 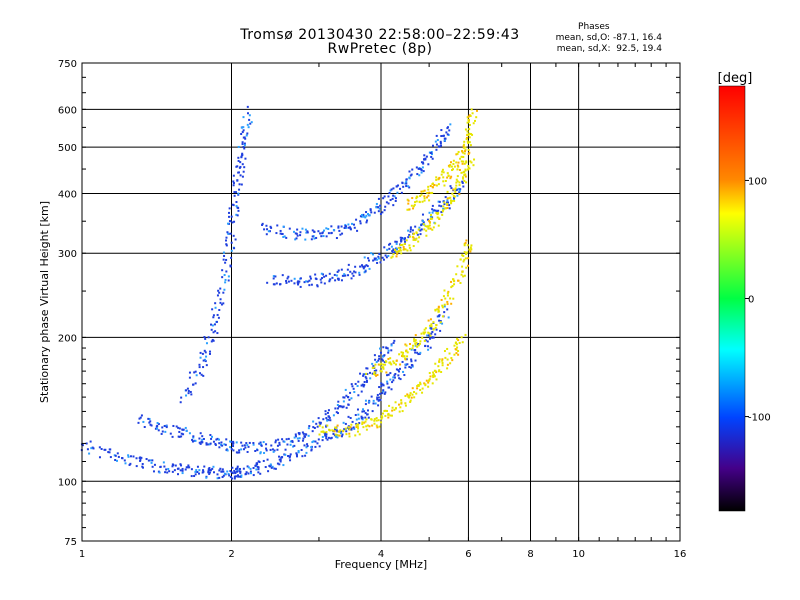 I want to click on stats-o: mean, sd,O: -87.1, 16.4, so click(x=608, y=38).